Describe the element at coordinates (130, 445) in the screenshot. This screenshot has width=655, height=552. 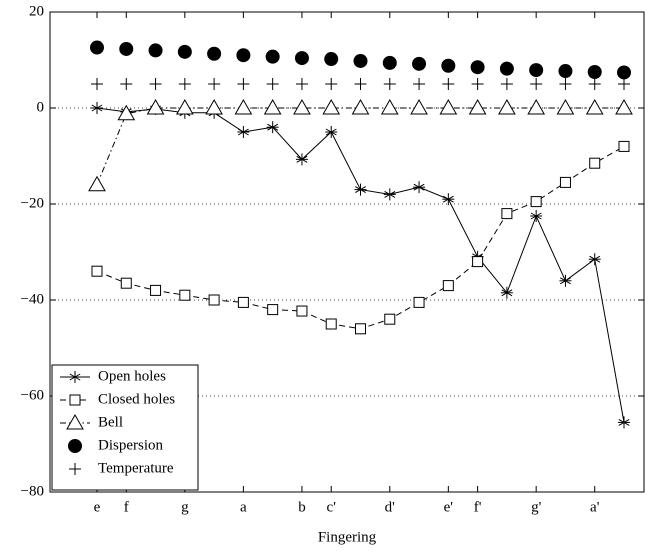
I see `legend-label: Dispersion` at that location.